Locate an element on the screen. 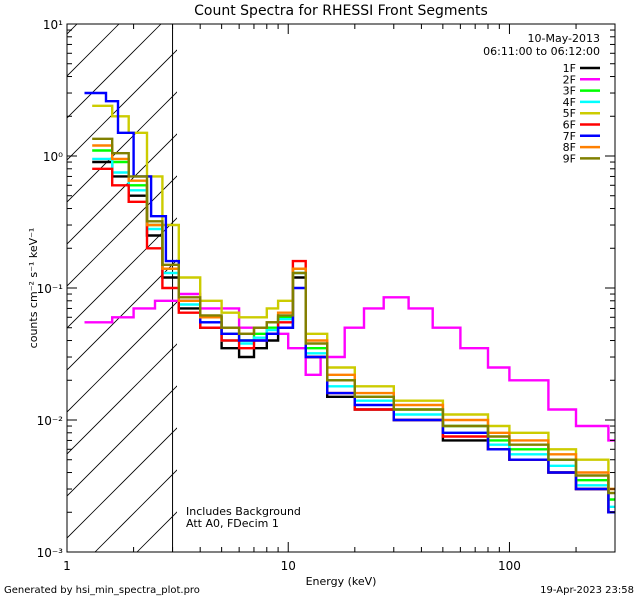 This screenshot has height=600, width=640. x-tick-label: 1 is located at coordinates (67, 566).